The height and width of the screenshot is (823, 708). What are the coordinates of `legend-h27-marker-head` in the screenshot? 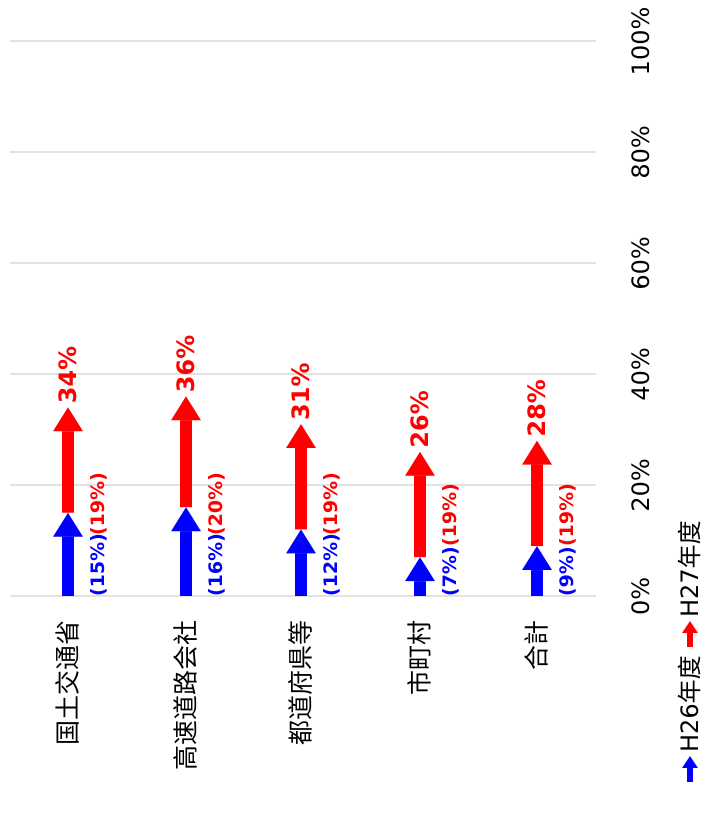 It's located at (690, 627).